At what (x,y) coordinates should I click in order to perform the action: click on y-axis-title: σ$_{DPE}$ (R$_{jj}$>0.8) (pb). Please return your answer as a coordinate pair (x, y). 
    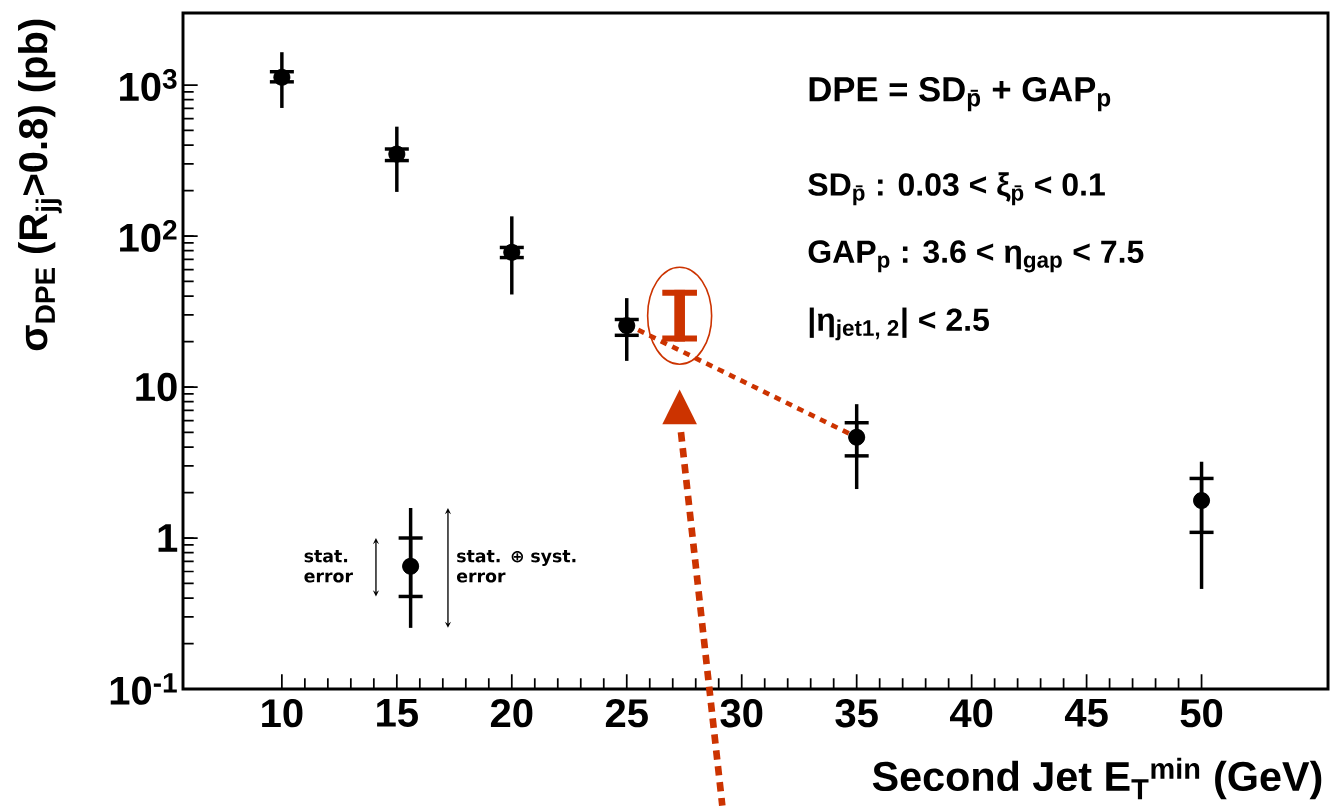
    Looking at the image, I should click on (40, 185).